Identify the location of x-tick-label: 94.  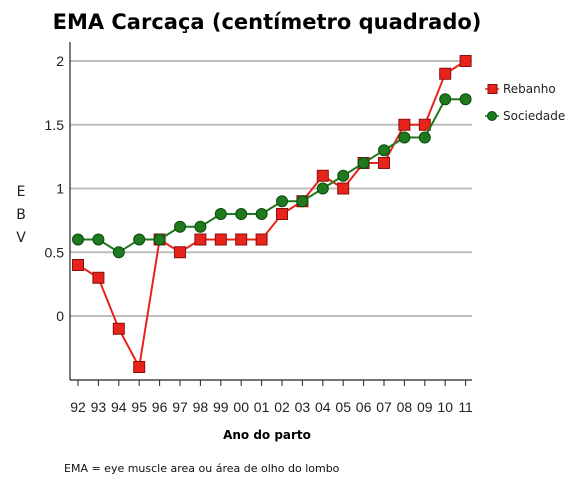
(119, 407).